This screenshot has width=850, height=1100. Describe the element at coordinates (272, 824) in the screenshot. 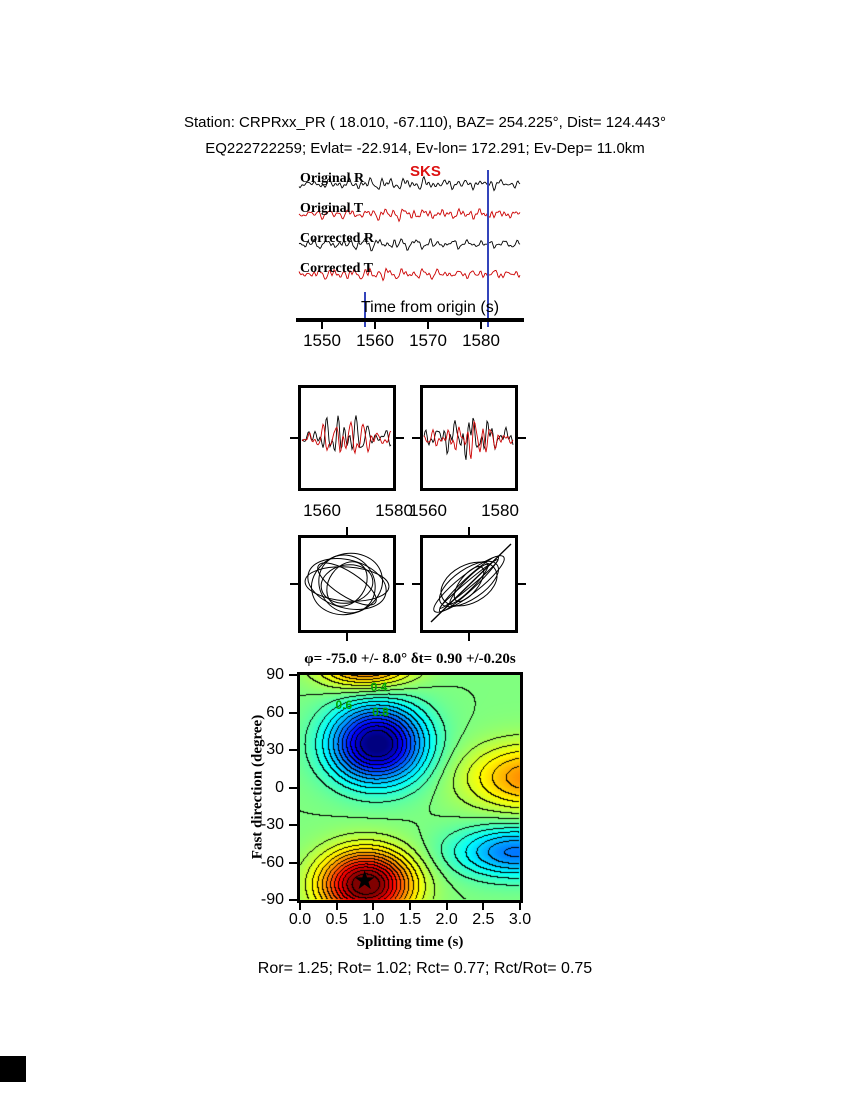

I see `contour-ytick-label: -30` at that location.